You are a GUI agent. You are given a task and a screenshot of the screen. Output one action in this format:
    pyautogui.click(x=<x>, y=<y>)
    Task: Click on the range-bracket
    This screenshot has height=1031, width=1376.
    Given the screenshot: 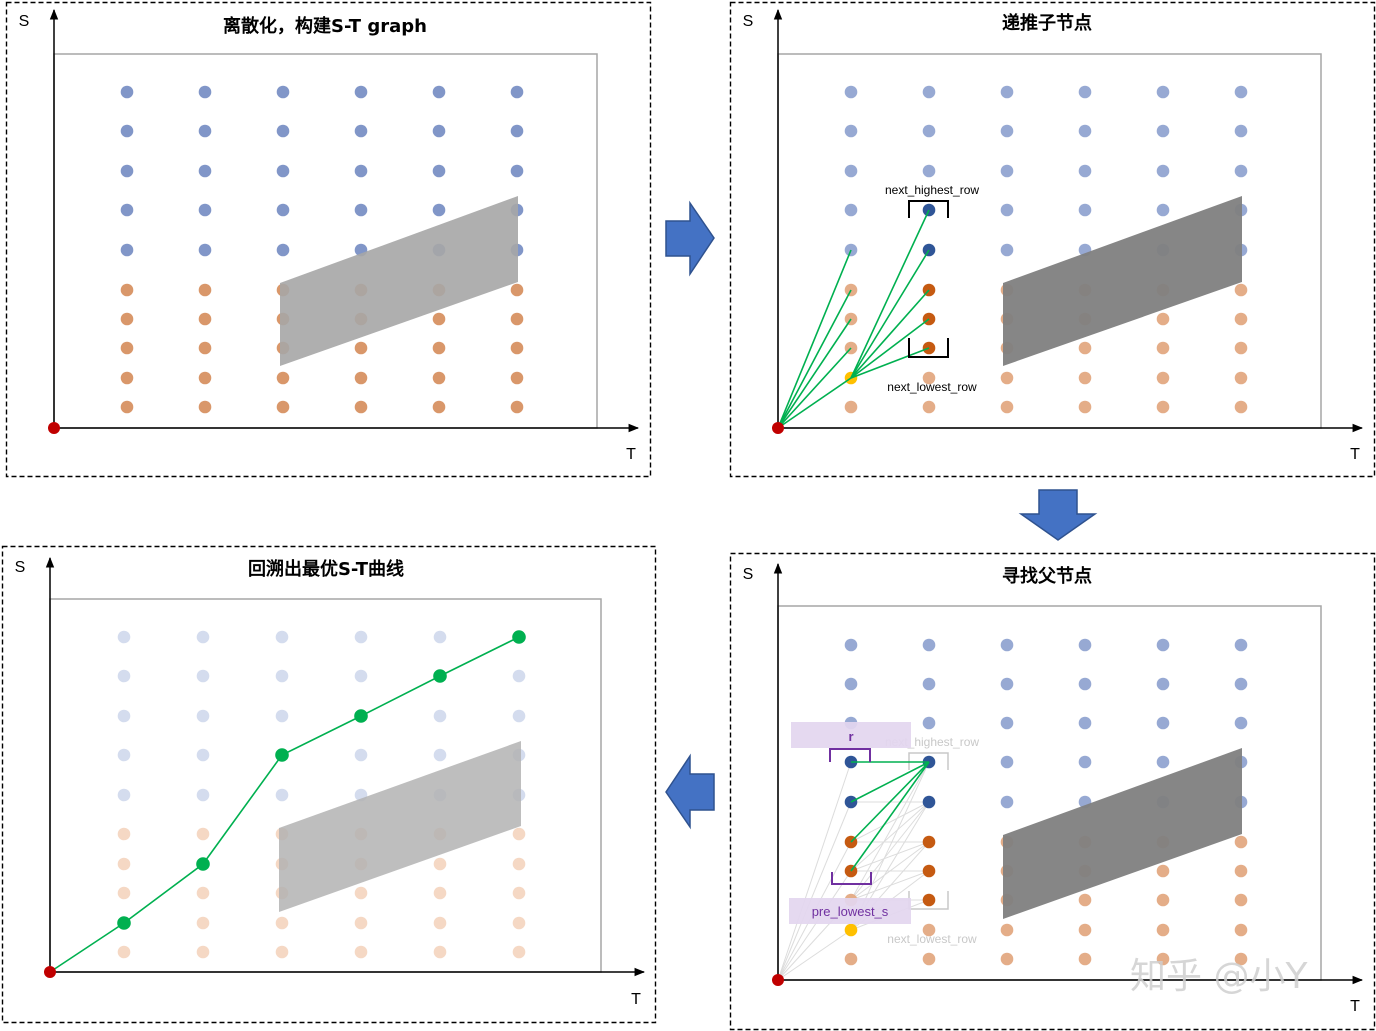 What is the action you would take?
    pyautogui.click(x=850, y=755)
    